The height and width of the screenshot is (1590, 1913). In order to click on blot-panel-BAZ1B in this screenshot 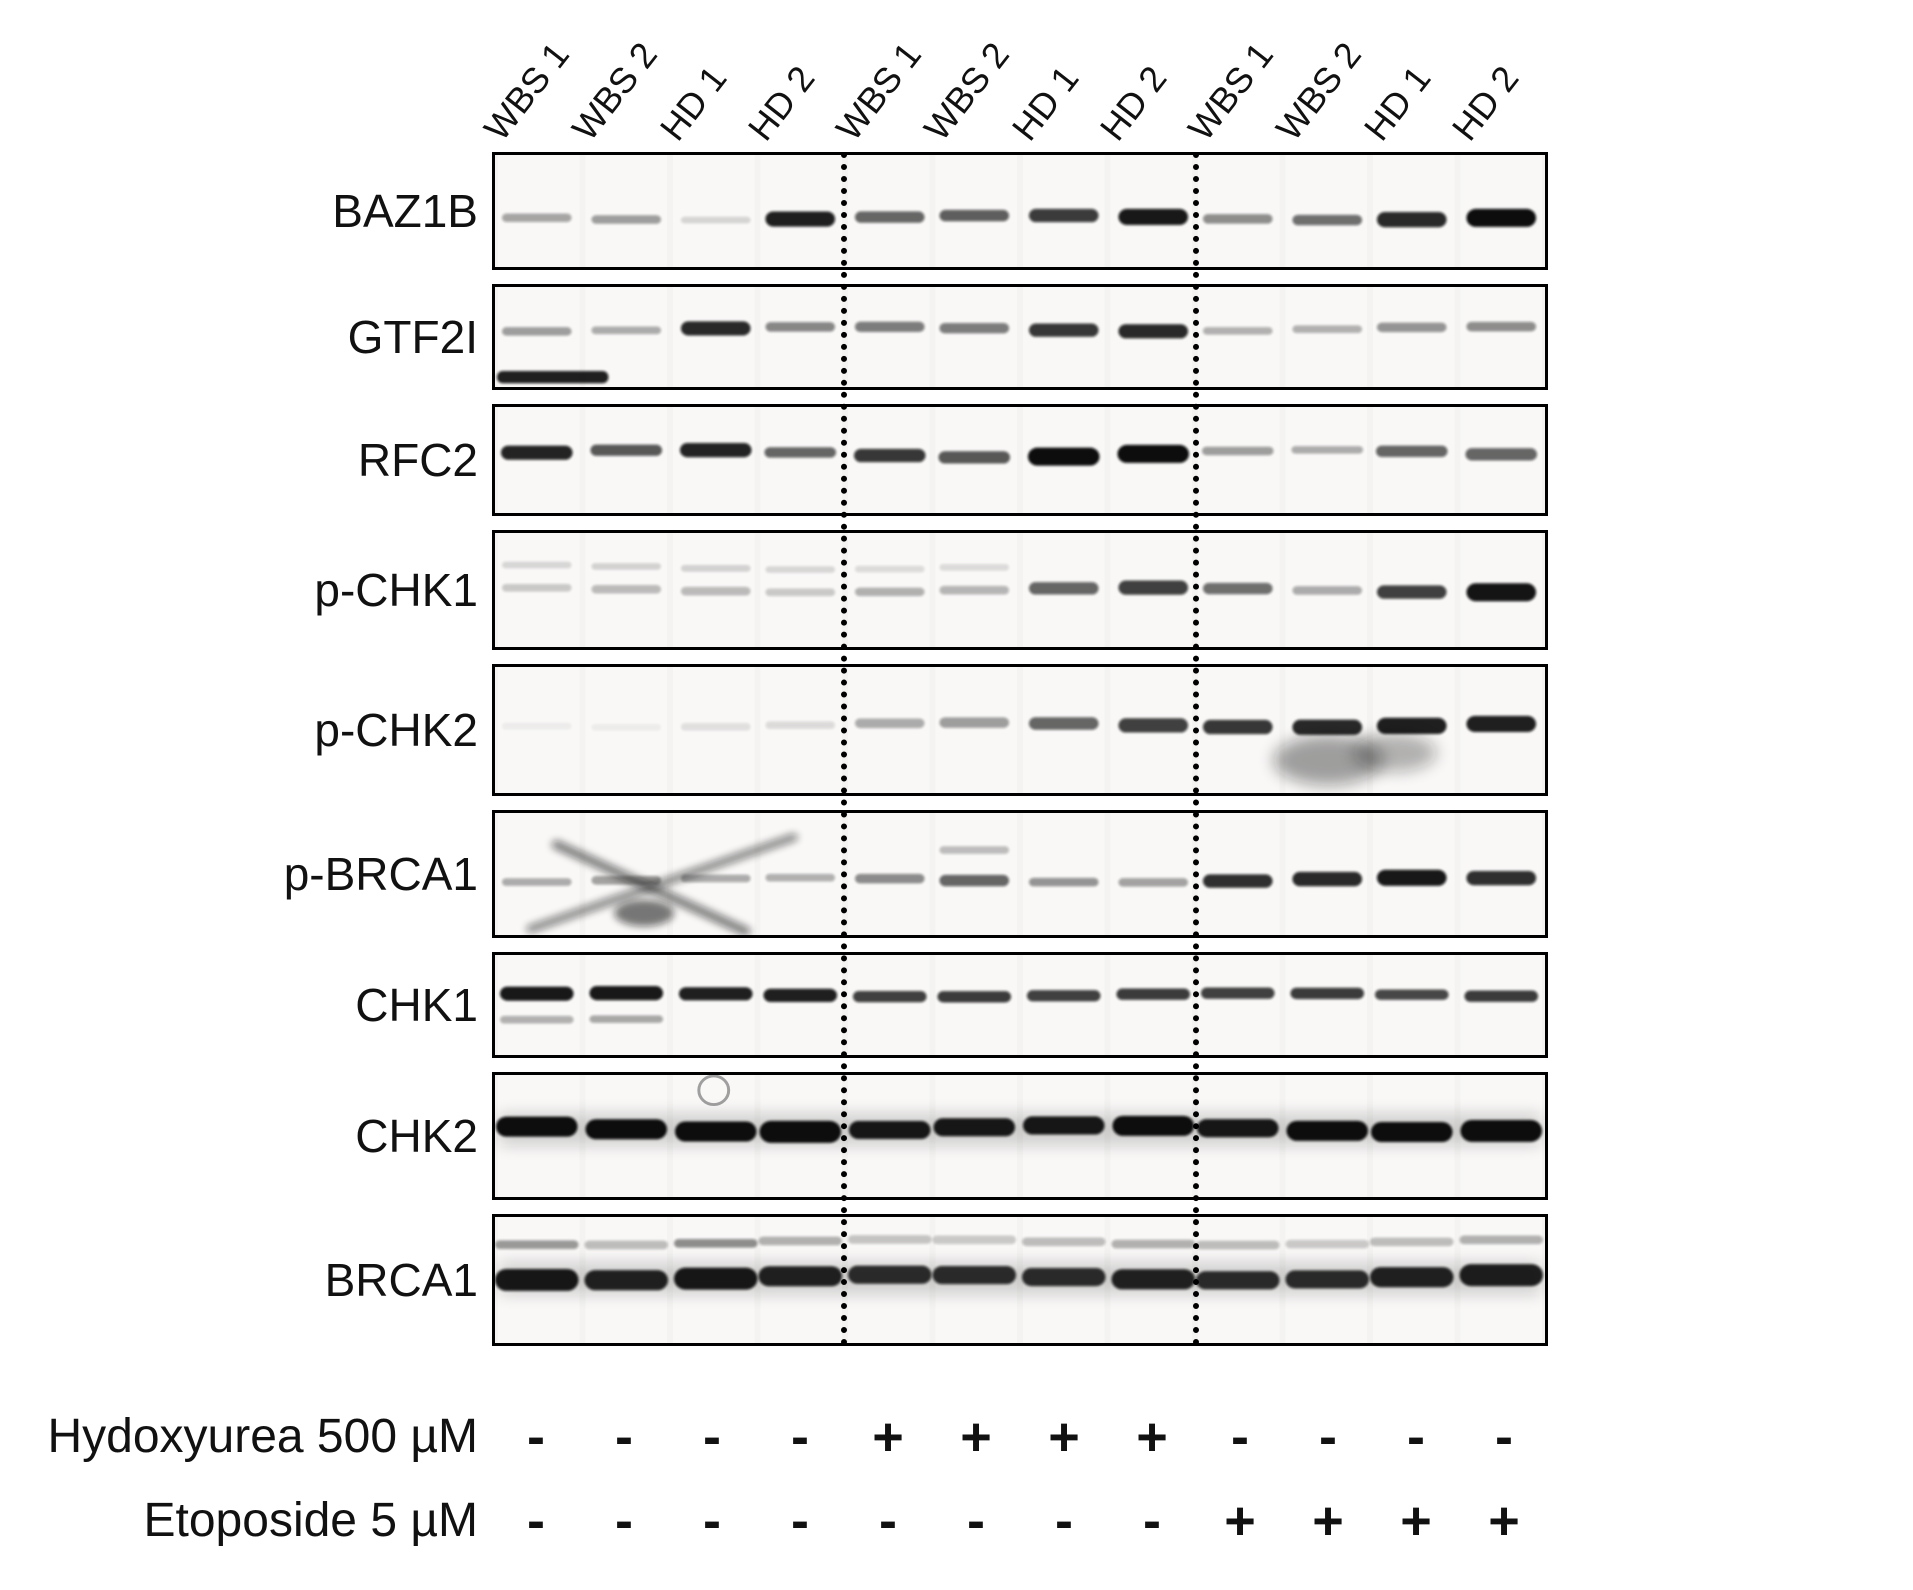, I will do `click(1020, 211)`.